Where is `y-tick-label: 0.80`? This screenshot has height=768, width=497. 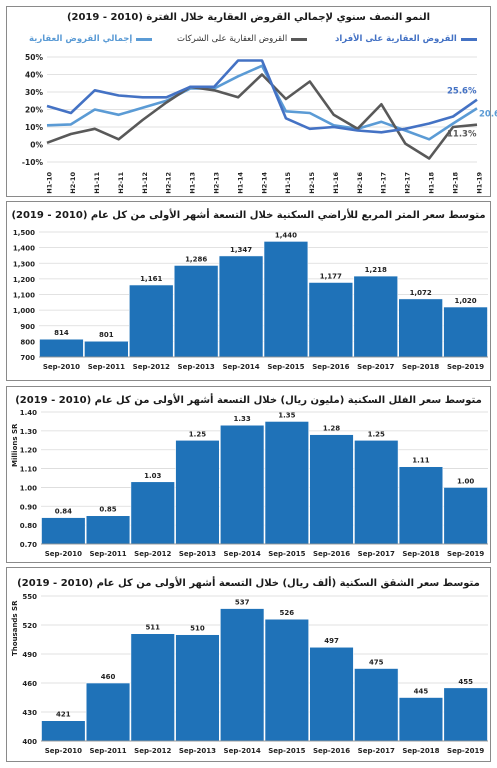
y-tick-label: 0.80 is located at coordinates (28, 526).